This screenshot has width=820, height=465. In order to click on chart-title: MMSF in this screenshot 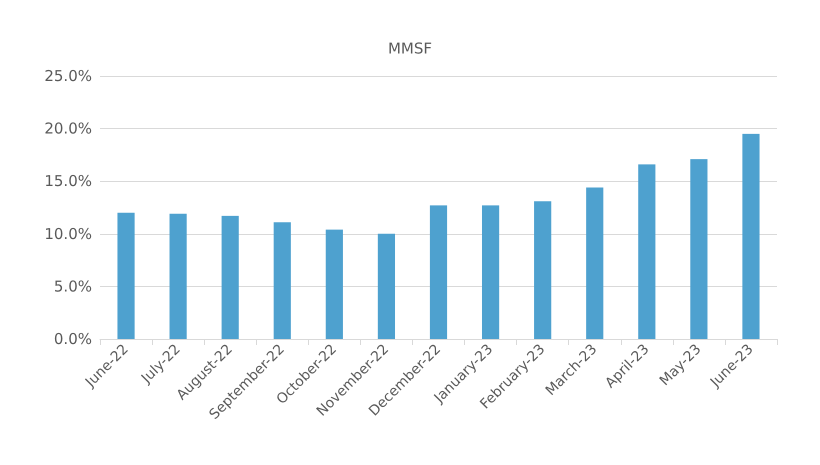, I will do `click(410, 49)`.